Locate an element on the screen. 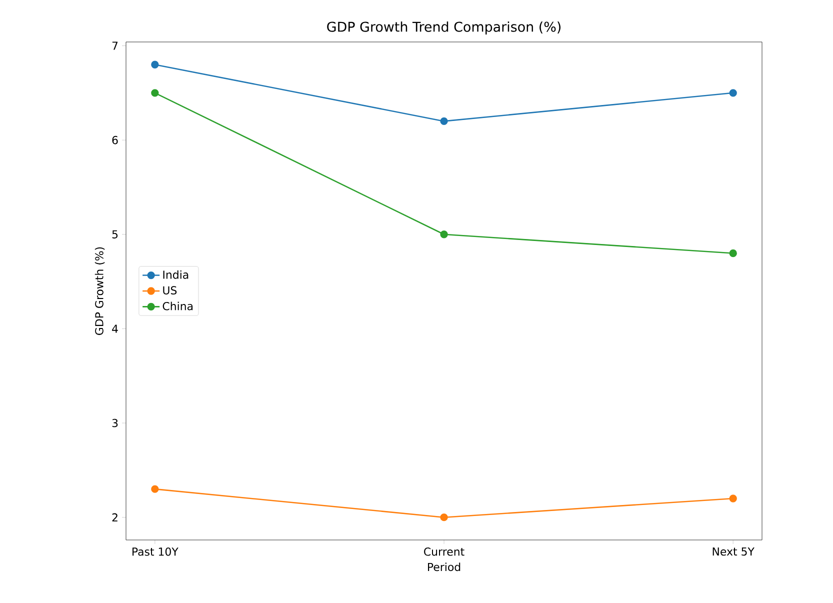 The height and width of the screenshot is (603, 833). y-tick-label: 7 is located at coordinates (115, 46).